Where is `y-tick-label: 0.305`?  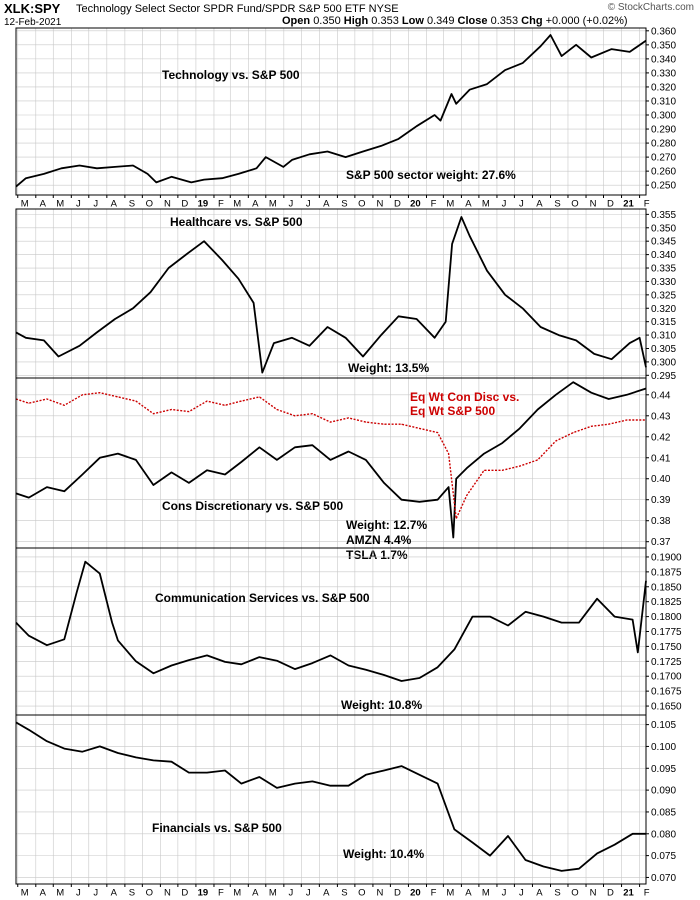
y-tick-label: 0.305 is located at coordinates (663, 349).